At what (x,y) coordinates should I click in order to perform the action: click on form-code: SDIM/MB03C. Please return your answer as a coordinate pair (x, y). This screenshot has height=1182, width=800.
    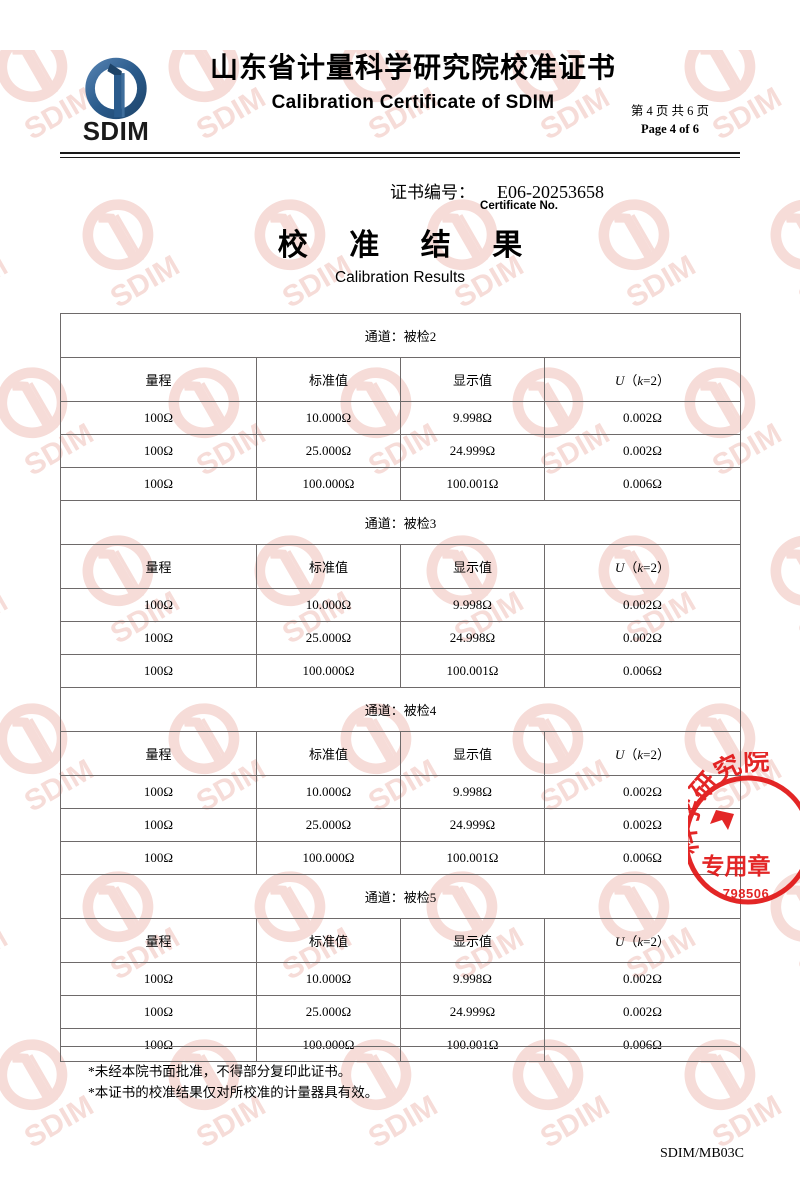
    Looking at the image, I should click on (701, 1153).